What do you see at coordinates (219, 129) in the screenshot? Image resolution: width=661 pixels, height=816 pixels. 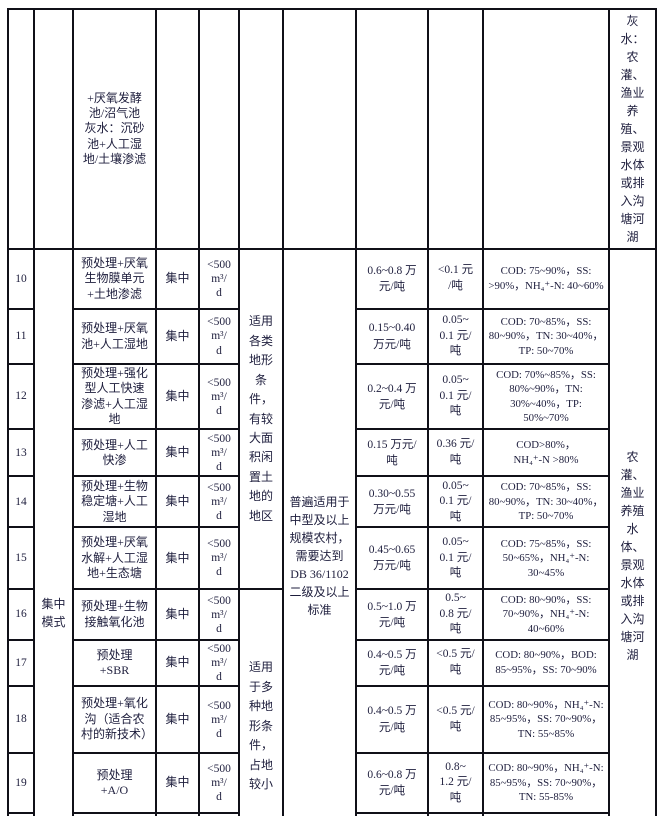 I see `scale-cell` at bounding box center [219, 129].